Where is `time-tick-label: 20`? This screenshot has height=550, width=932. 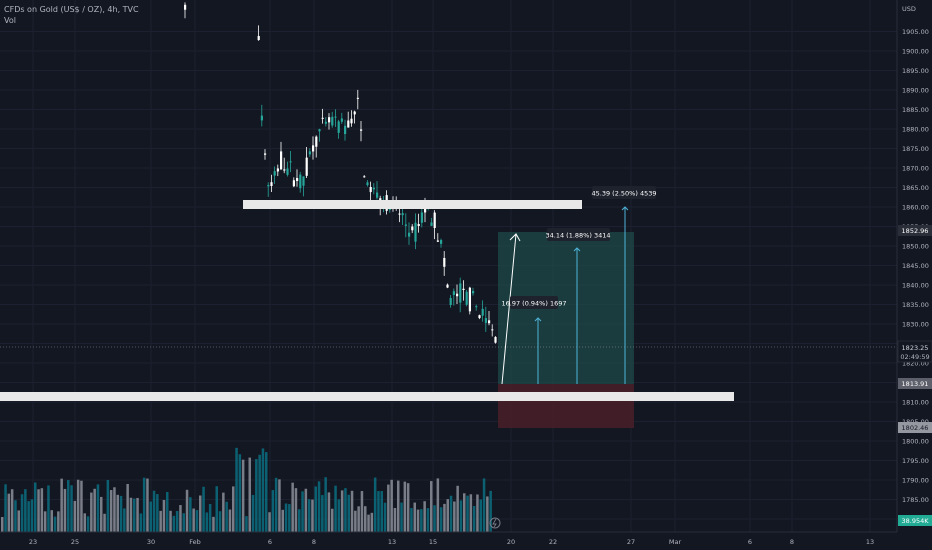 time-tick-label: 20 is located at coordinates (511, 542).